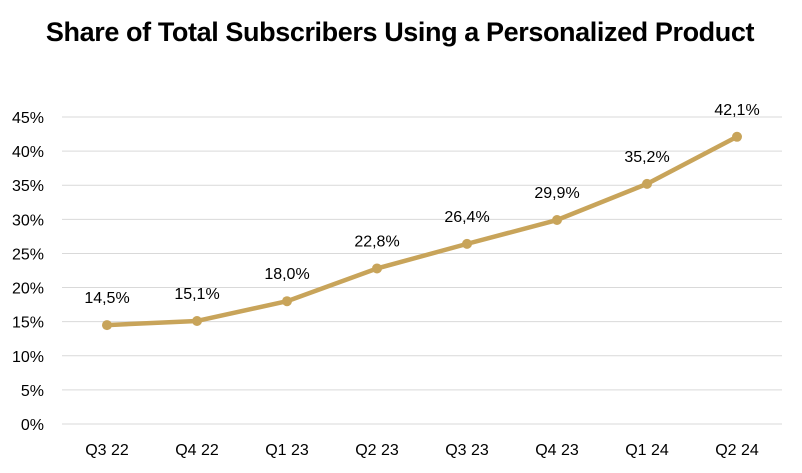 The width and height of the screenshot is (802, 473). I want to click on y-tick-label: 5%, so click(32, 391).